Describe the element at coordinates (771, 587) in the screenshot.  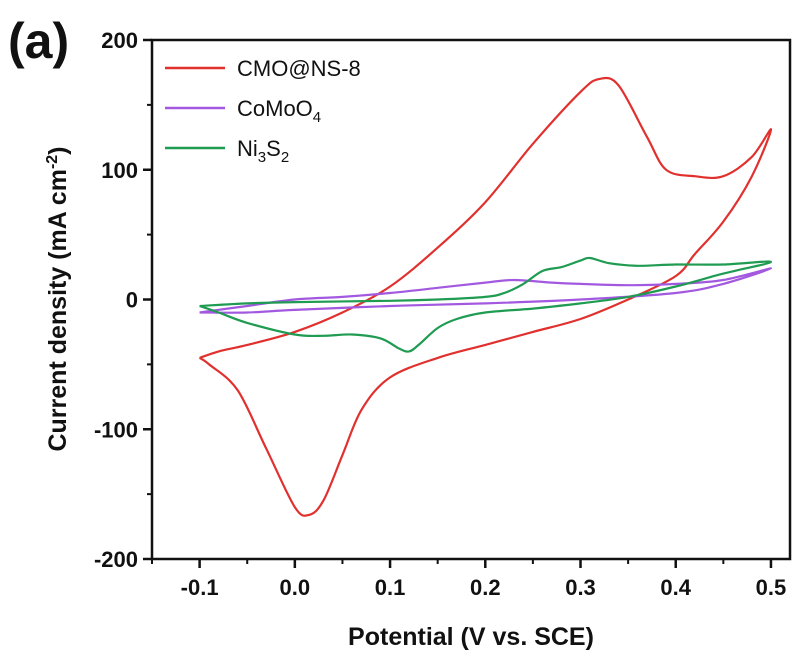
I see `x-tick-label: 0.5` at that location.